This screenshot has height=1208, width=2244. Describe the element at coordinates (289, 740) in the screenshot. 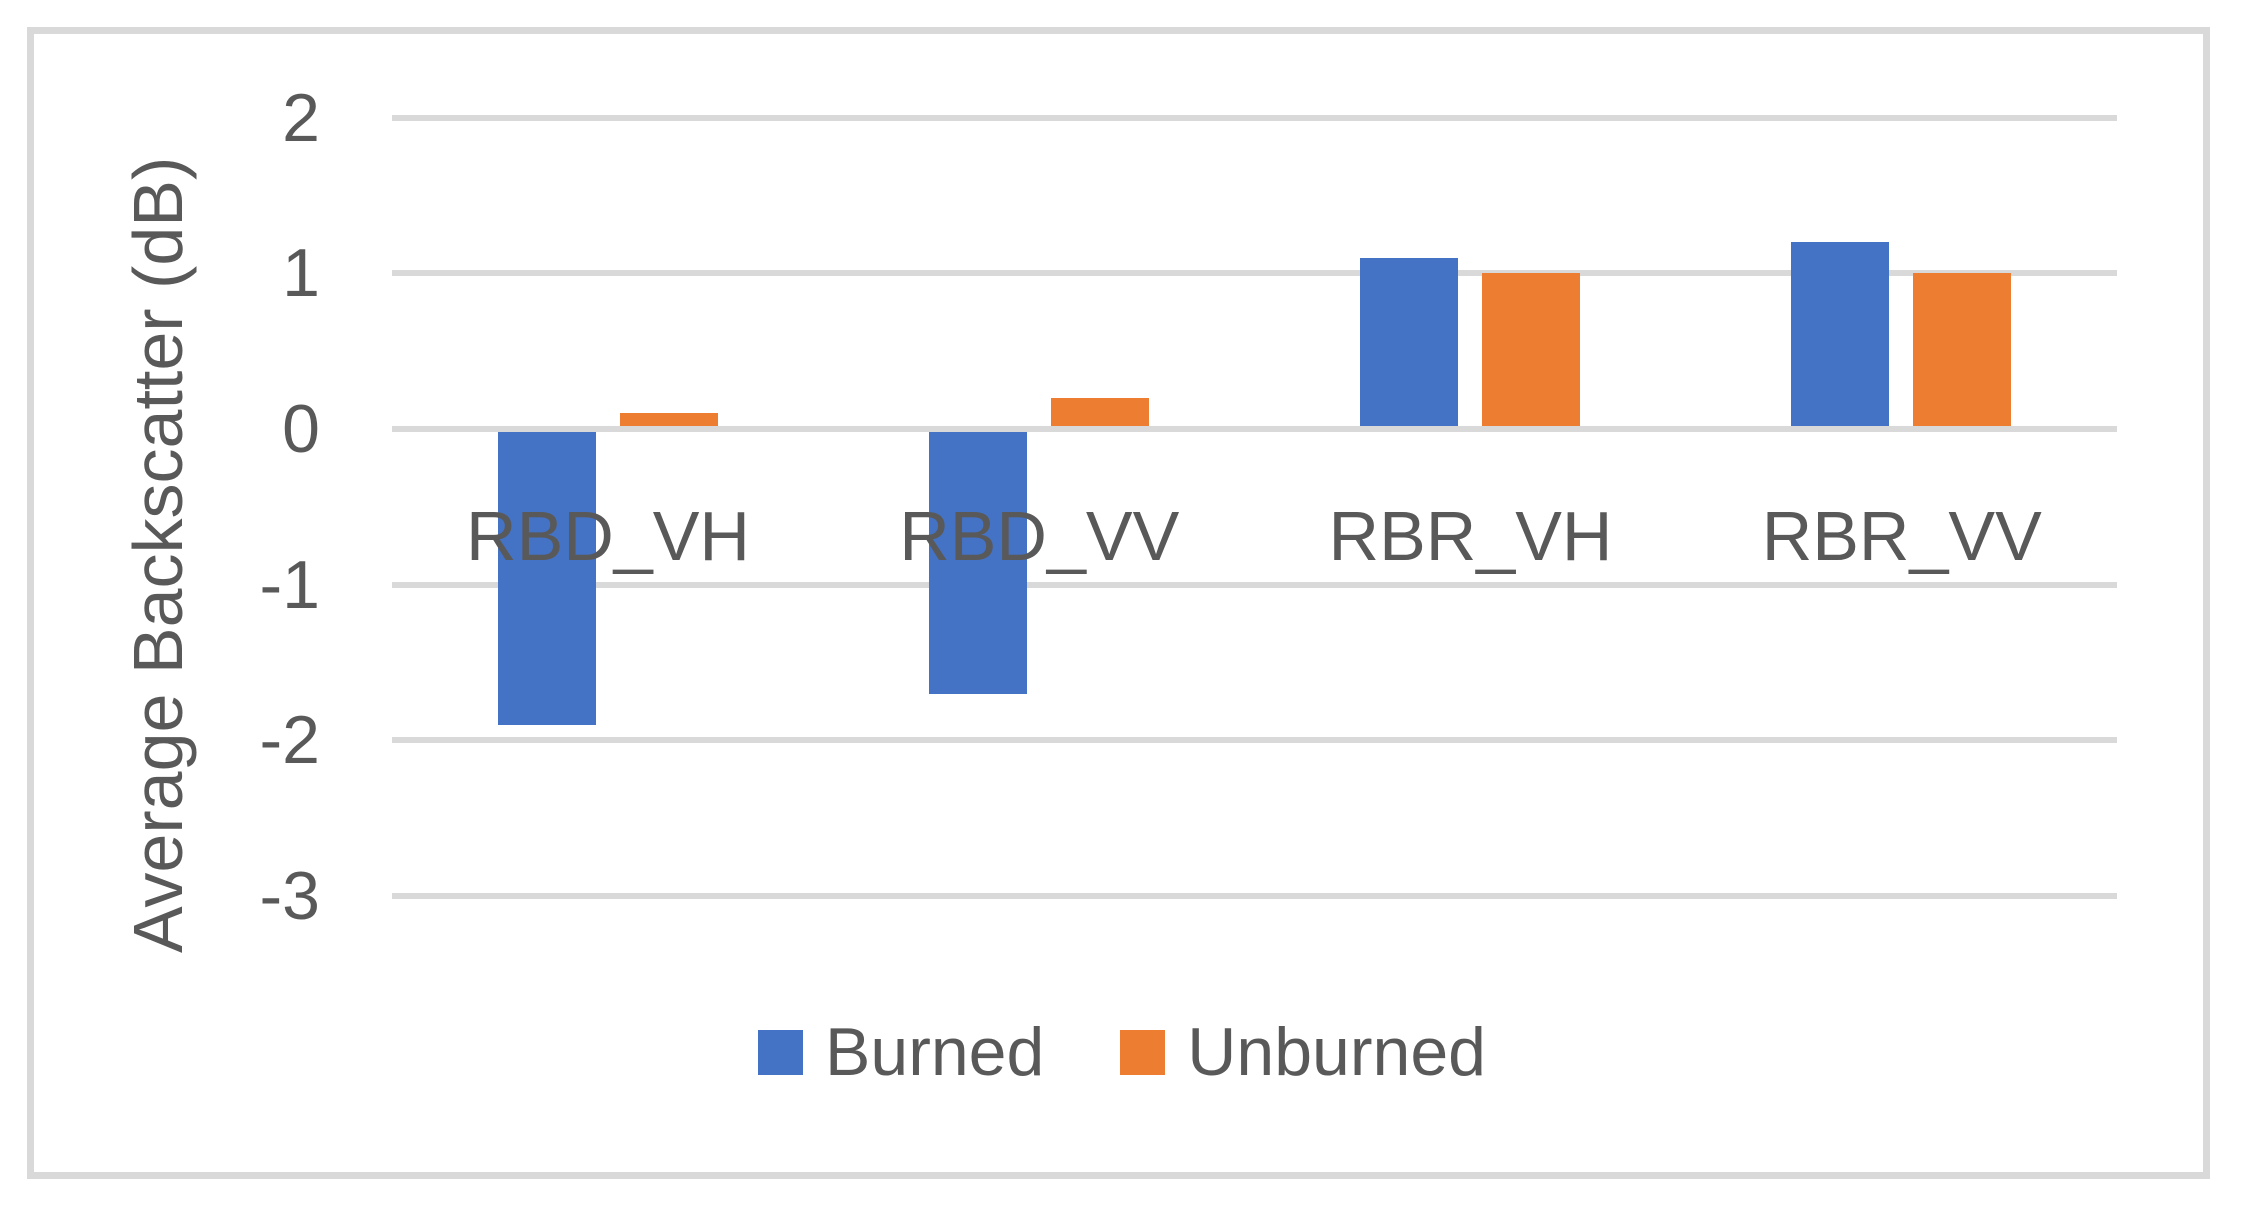

I see `y-tick-label--2: -2` at that location.